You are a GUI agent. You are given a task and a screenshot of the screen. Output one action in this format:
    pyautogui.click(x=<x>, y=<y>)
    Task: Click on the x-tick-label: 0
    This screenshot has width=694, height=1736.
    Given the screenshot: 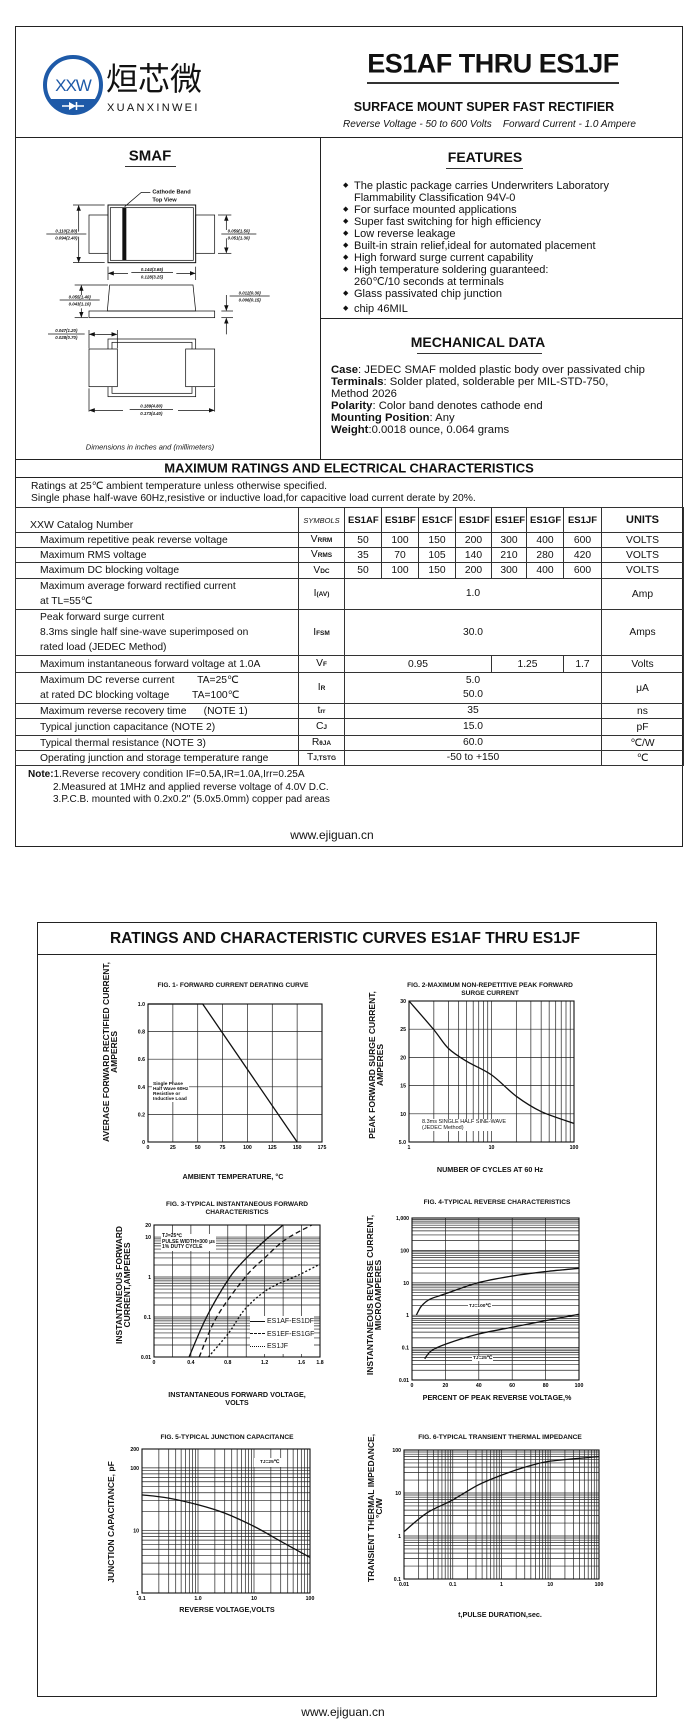 What is the action you would take?
    pyautogui.click(x=148, y=1148)
    